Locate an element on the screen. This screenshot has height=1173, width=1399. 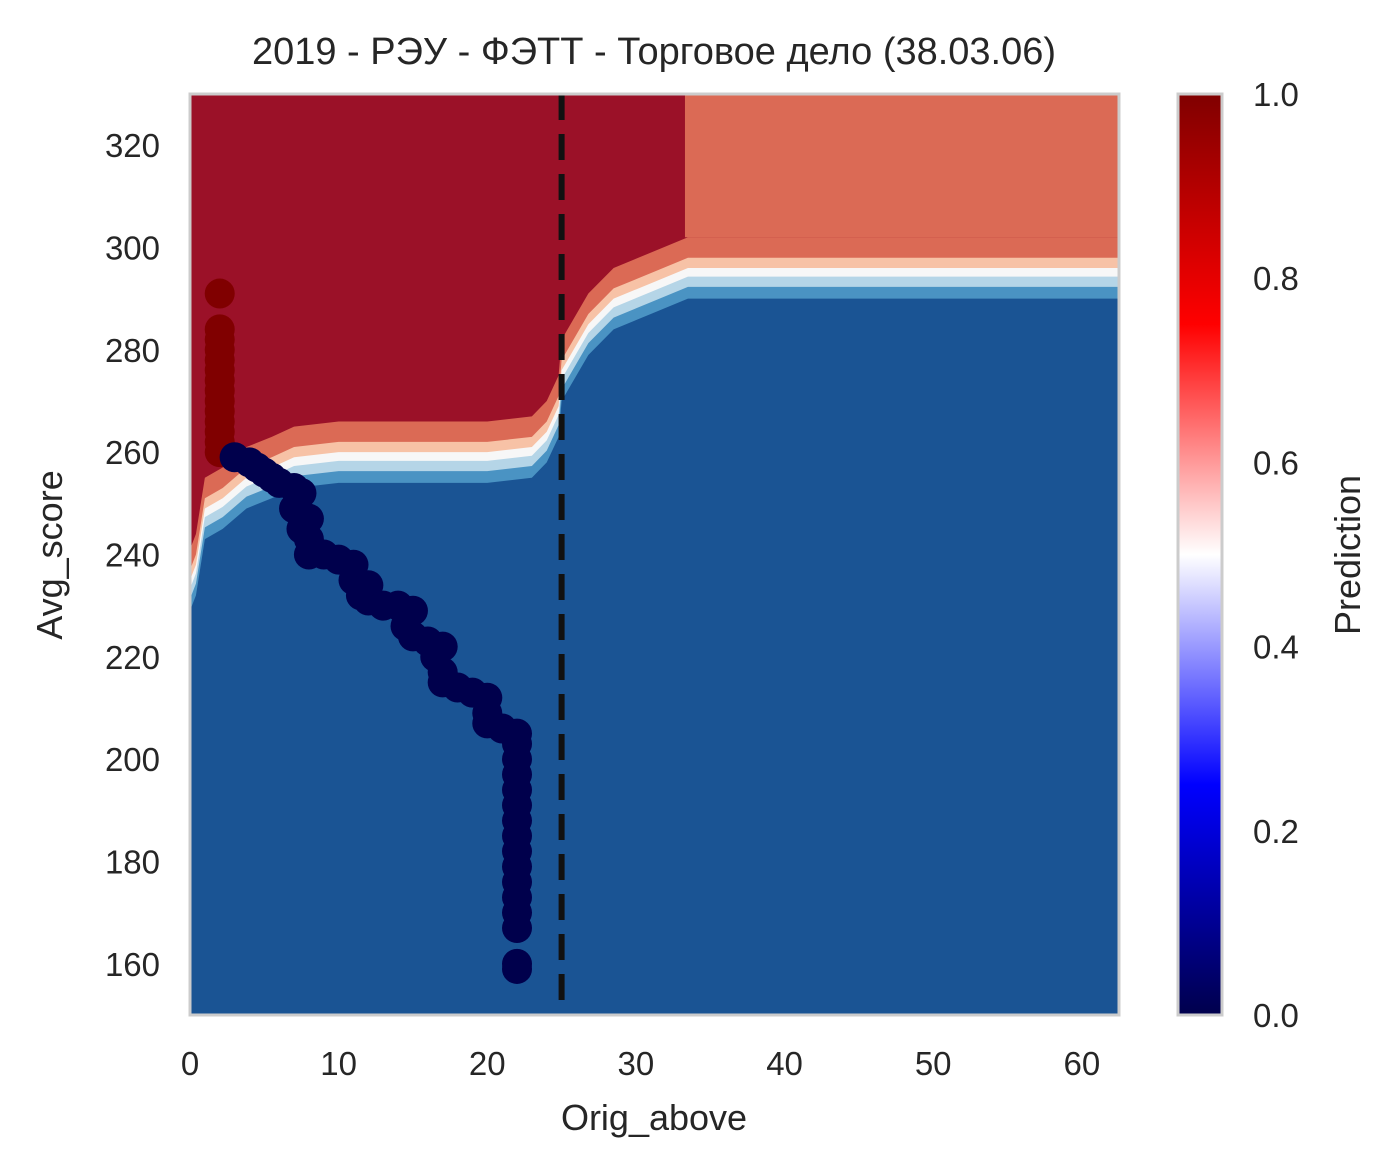
x-ticks: 0 10 20 30 40 50 60 is located at coordinates (640, 1063).